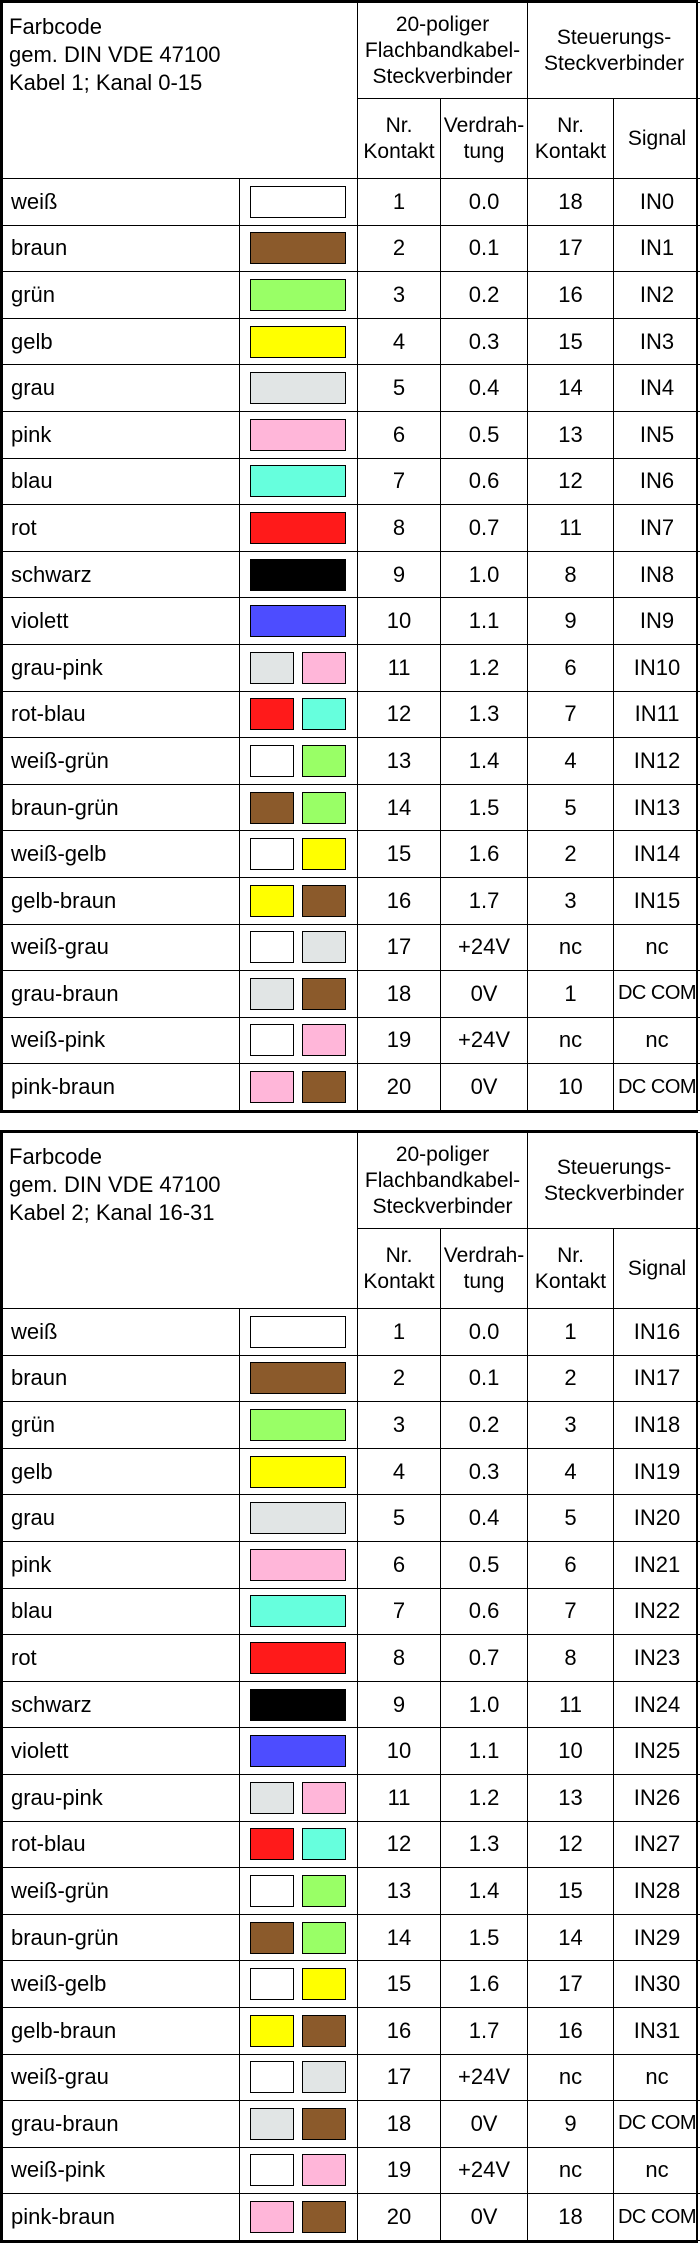 The width and height of the screenshot is (700, 2255). Describe the element at coordinates (571, 388) in the screenshot. I see `control-contact-number: 14` at that location.